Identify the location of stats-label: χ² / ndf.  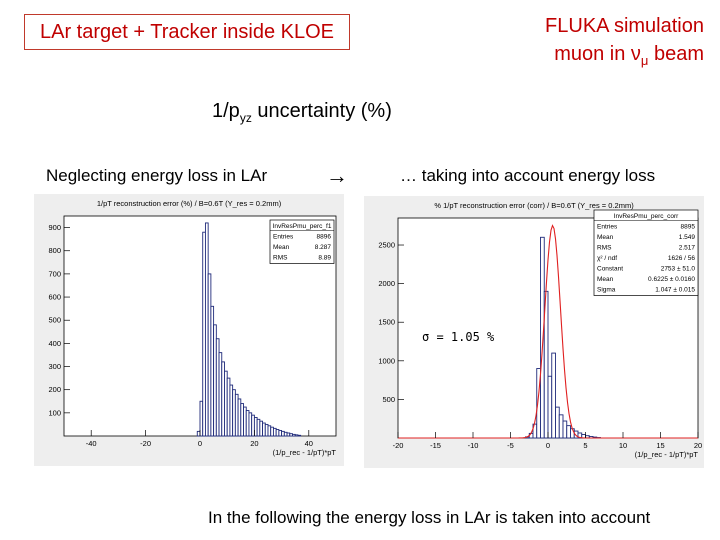
(607, 258).